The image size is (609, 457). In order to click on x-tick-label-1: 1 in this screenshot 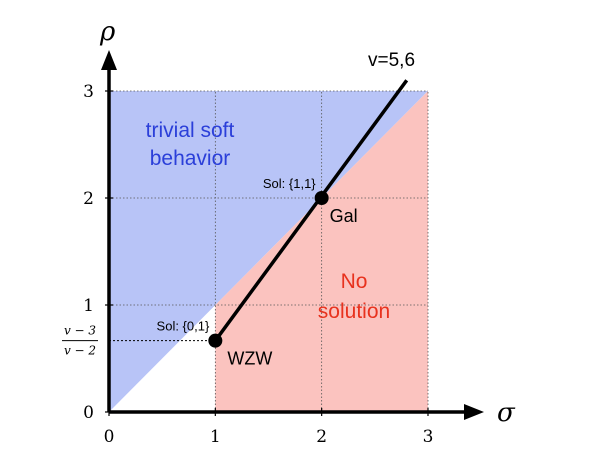, I will do `click(215, 437)`.